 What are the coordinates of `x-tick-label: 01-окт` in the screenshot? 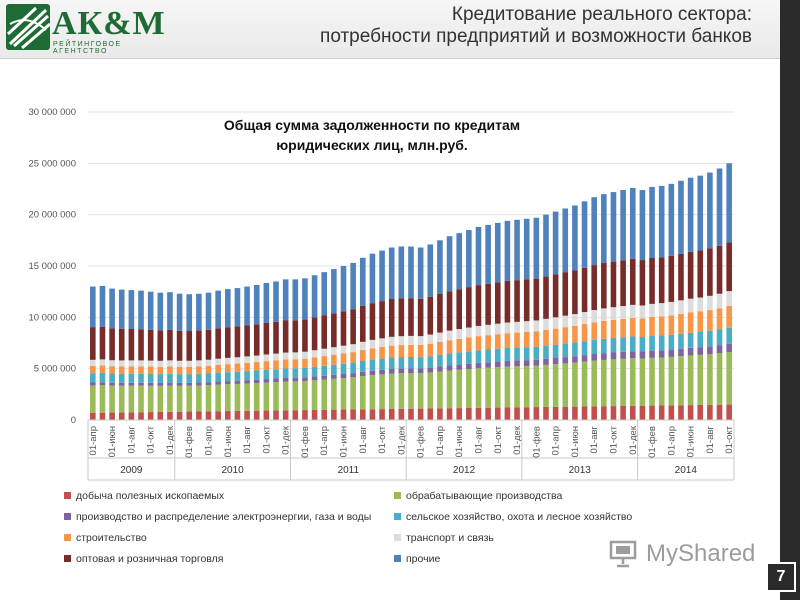 It's located at (266, 439).